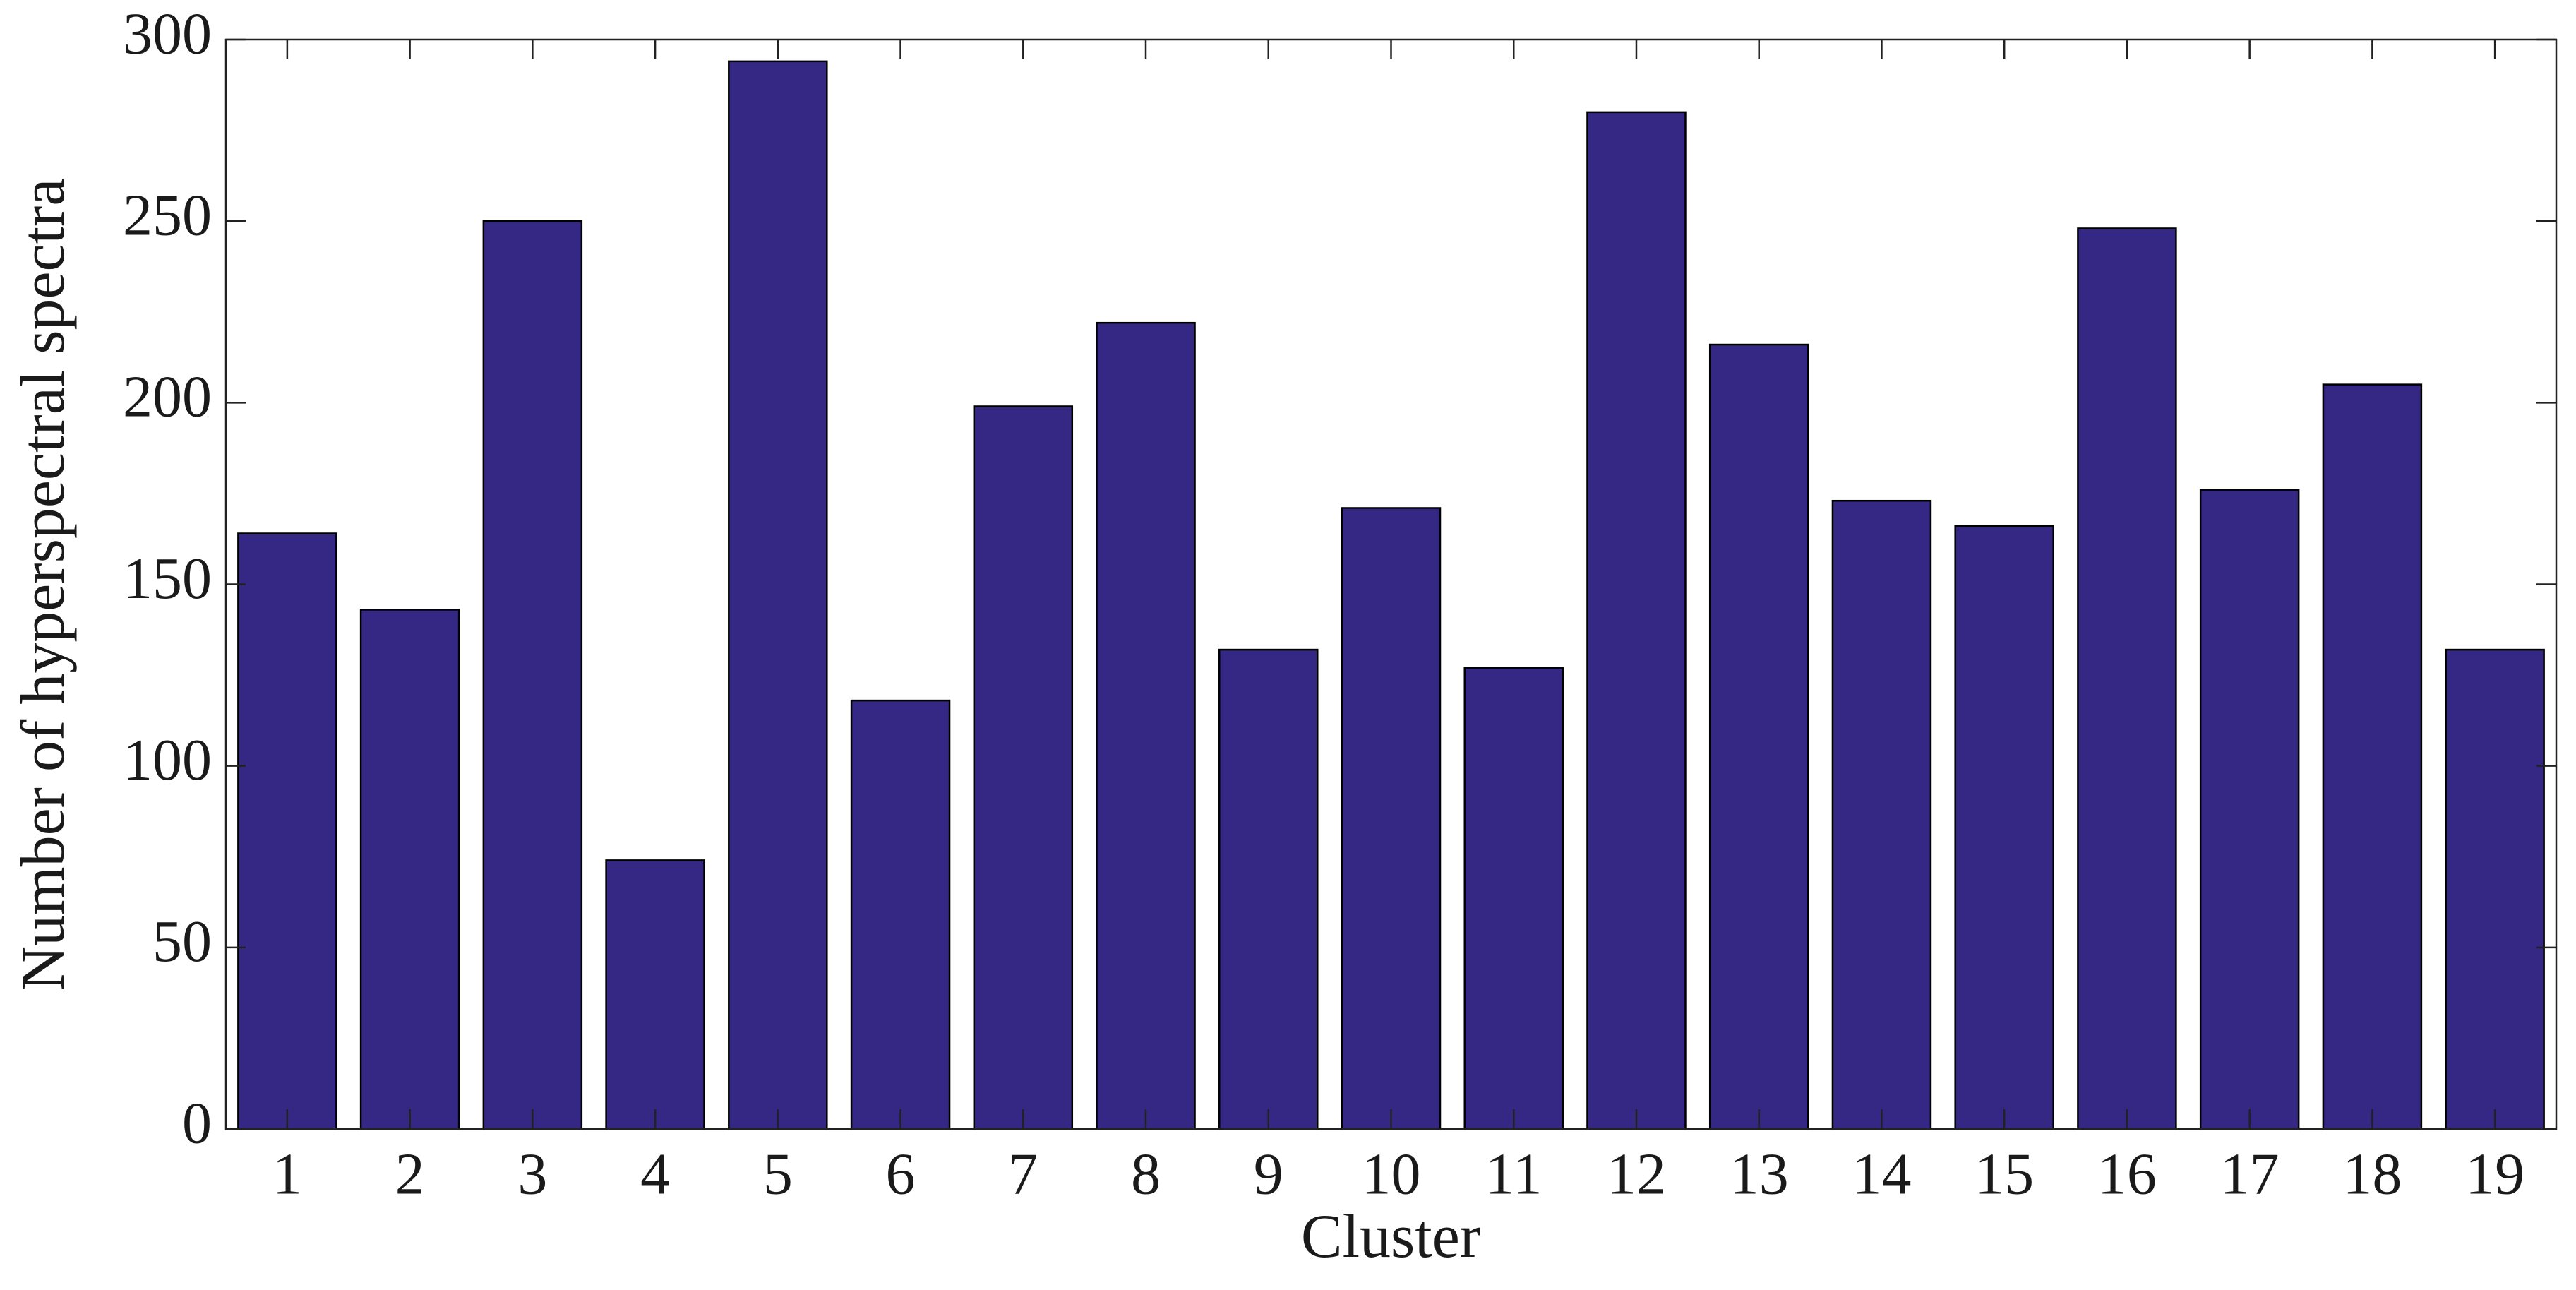  Describe the element at coordinates (532, 1174) in the screenshot. I see `x-tick-label: 3` at that location.